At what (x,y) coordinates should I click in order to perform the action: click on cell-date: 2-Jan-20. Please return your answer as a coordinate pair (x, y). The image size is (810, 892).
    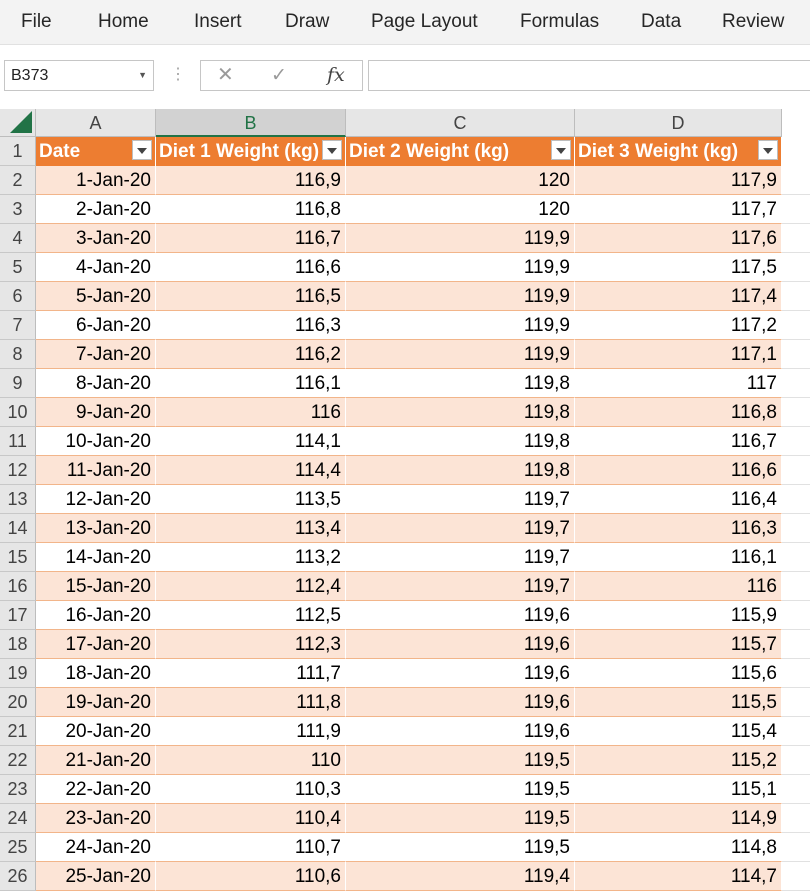
    Looking at the image, I should click on (96, 209).